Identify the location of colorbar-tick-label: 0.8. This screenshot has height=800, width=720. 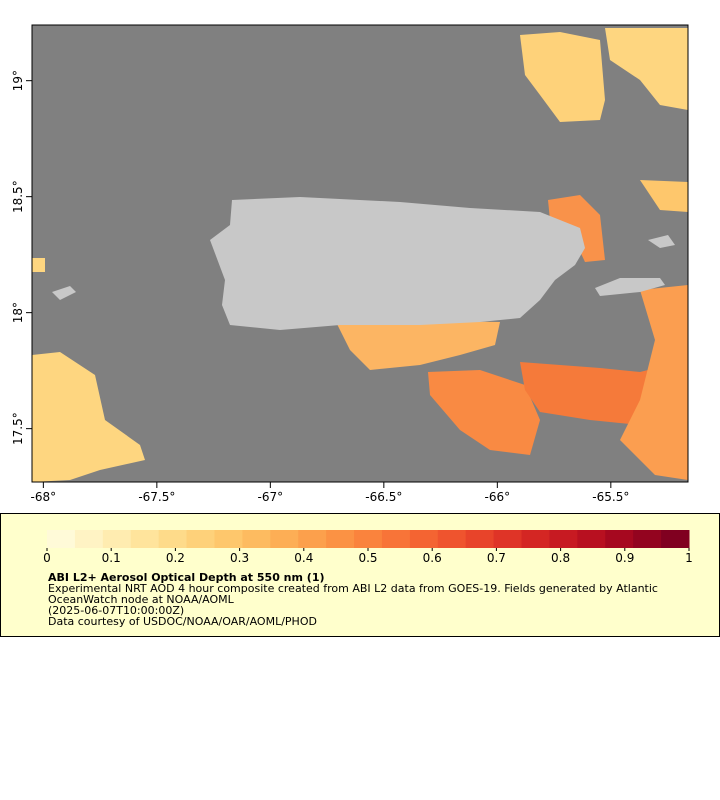
(560, 558).